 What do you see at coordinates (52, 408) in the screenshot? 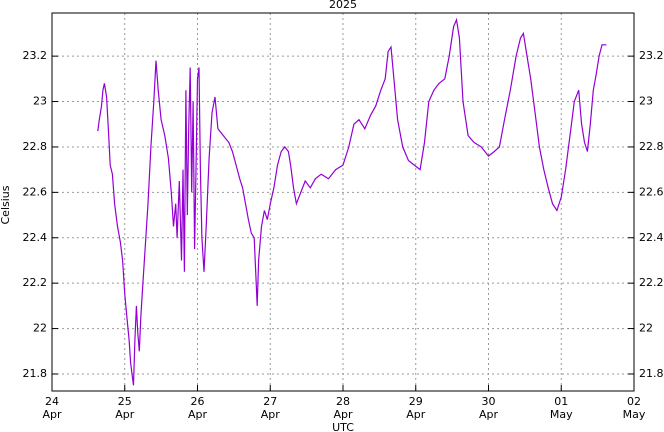
I see `x-tick-label: 24 Apr` at bounding box center [52, 408].